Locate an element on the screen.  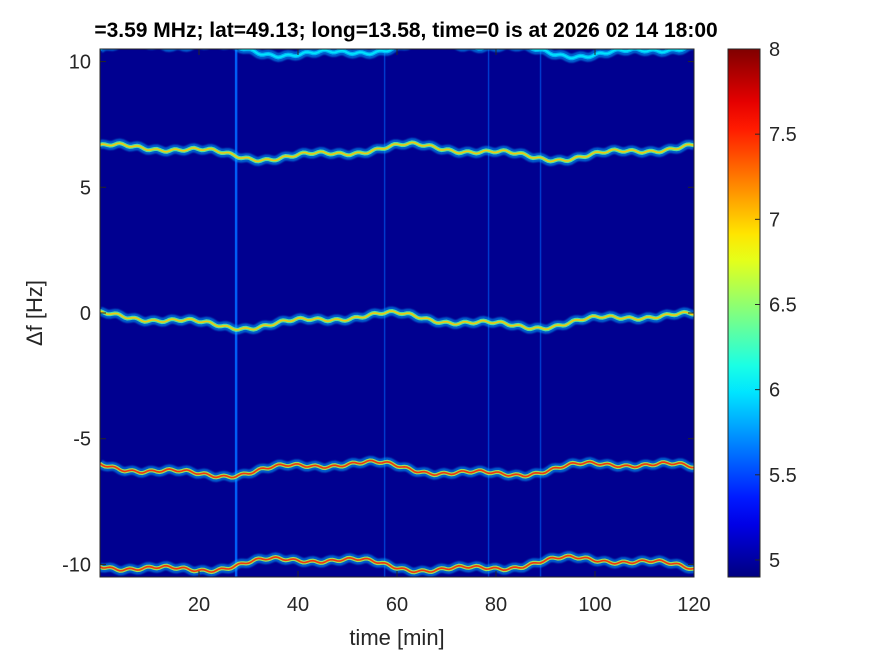
colorbar-tick-label: 5.5 is located at coordinates (783, 476).